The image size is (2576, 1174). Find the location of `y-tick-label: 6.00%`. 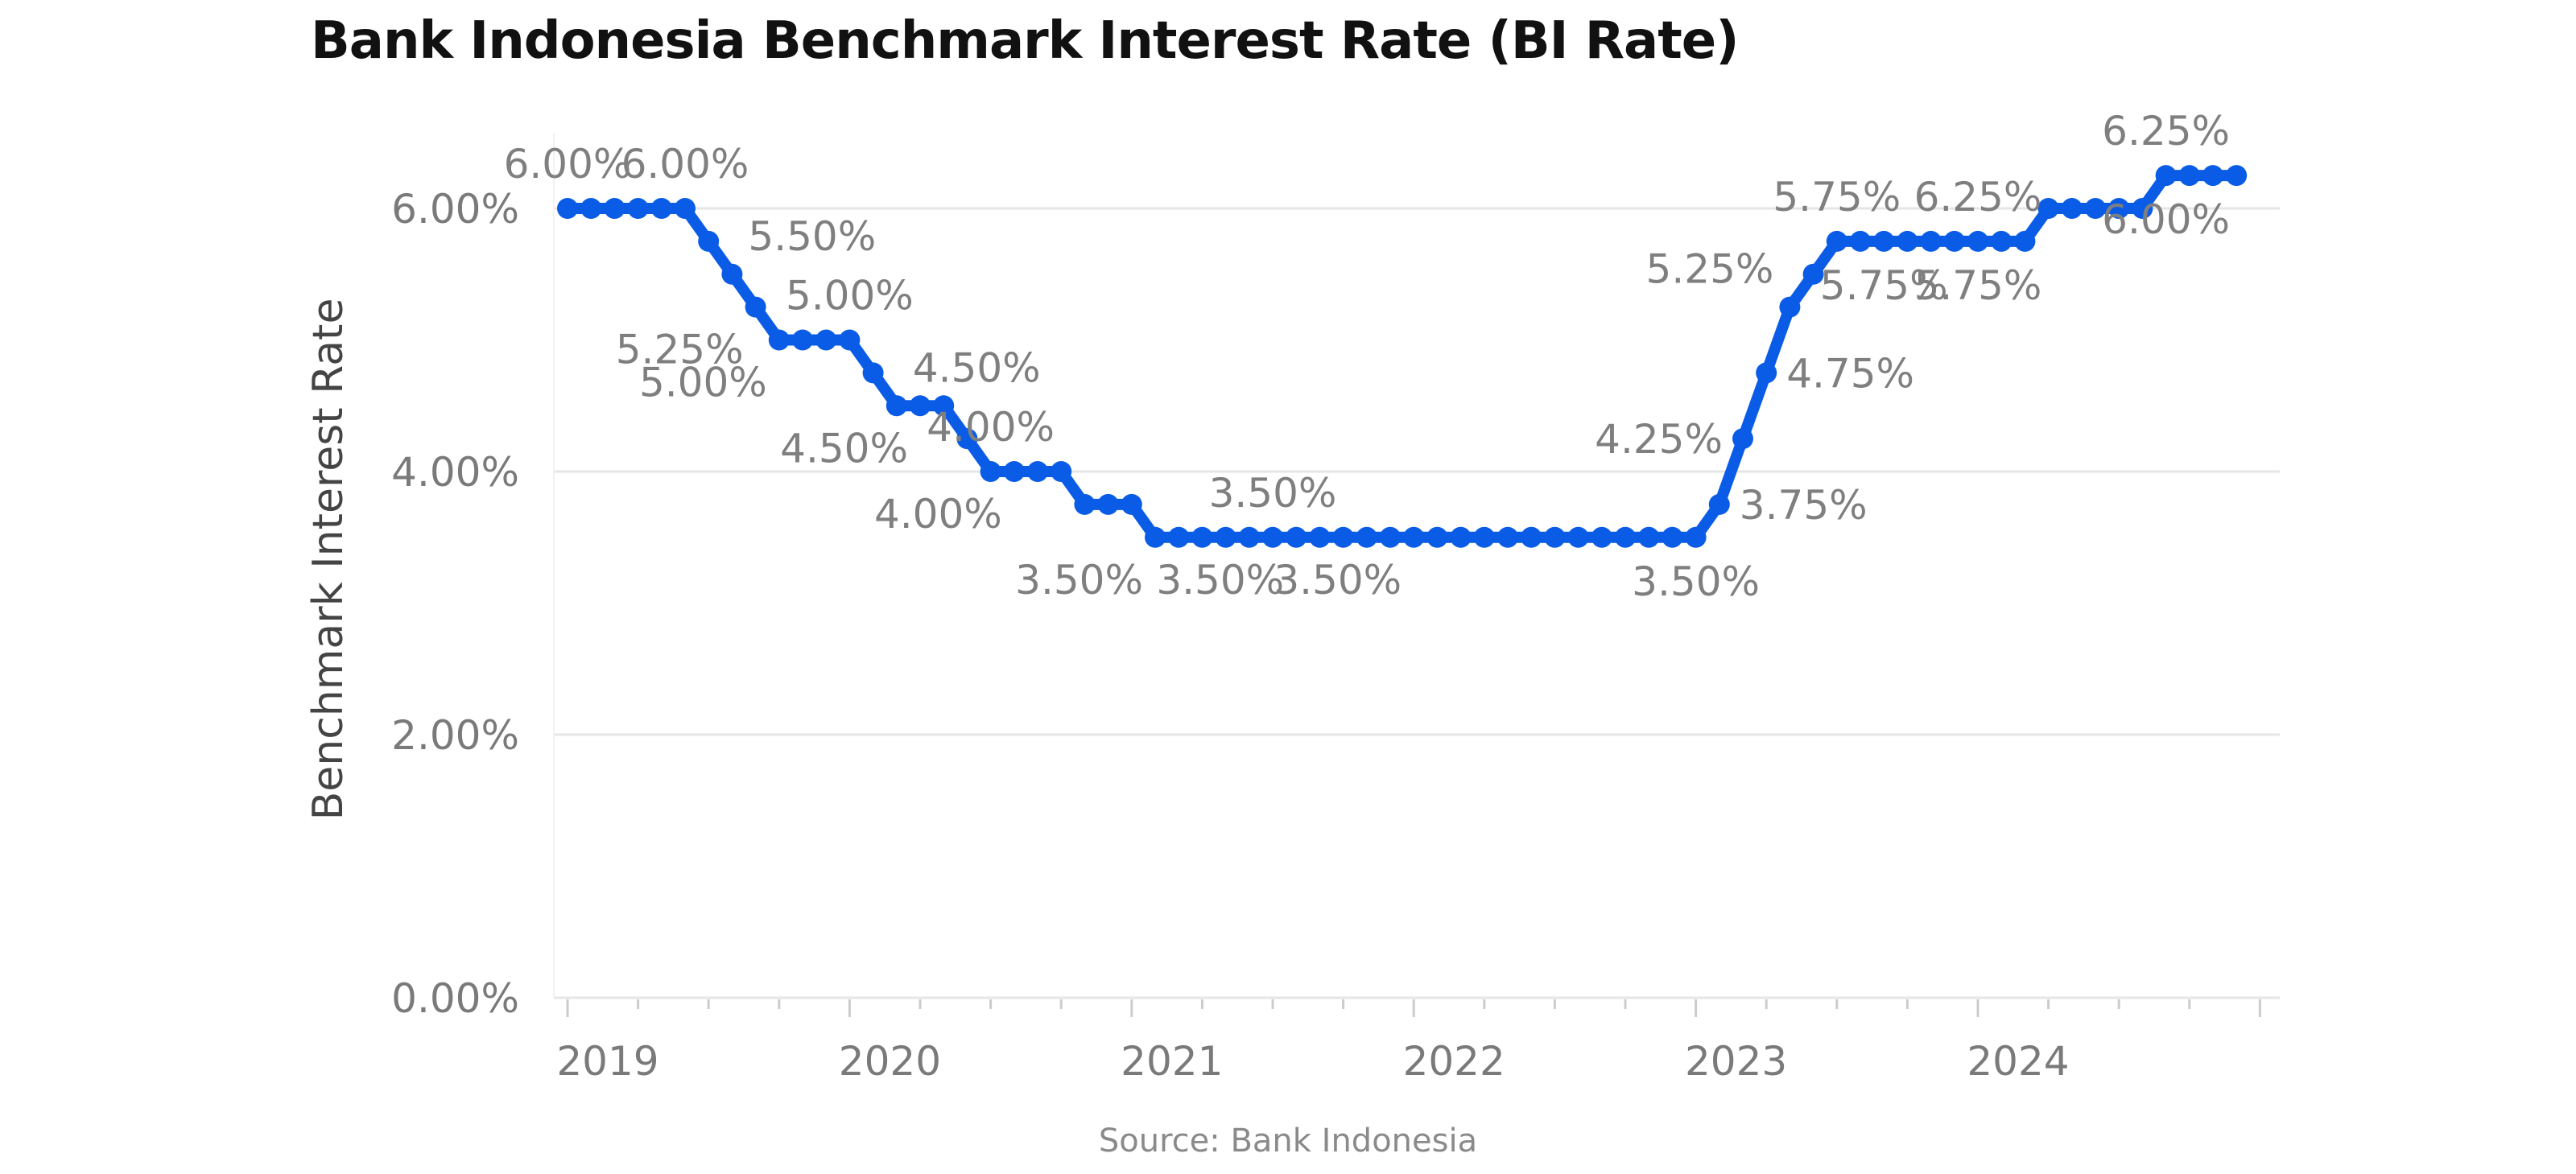

y-tick-label: 6.00% is located at coordinates (455, 209).